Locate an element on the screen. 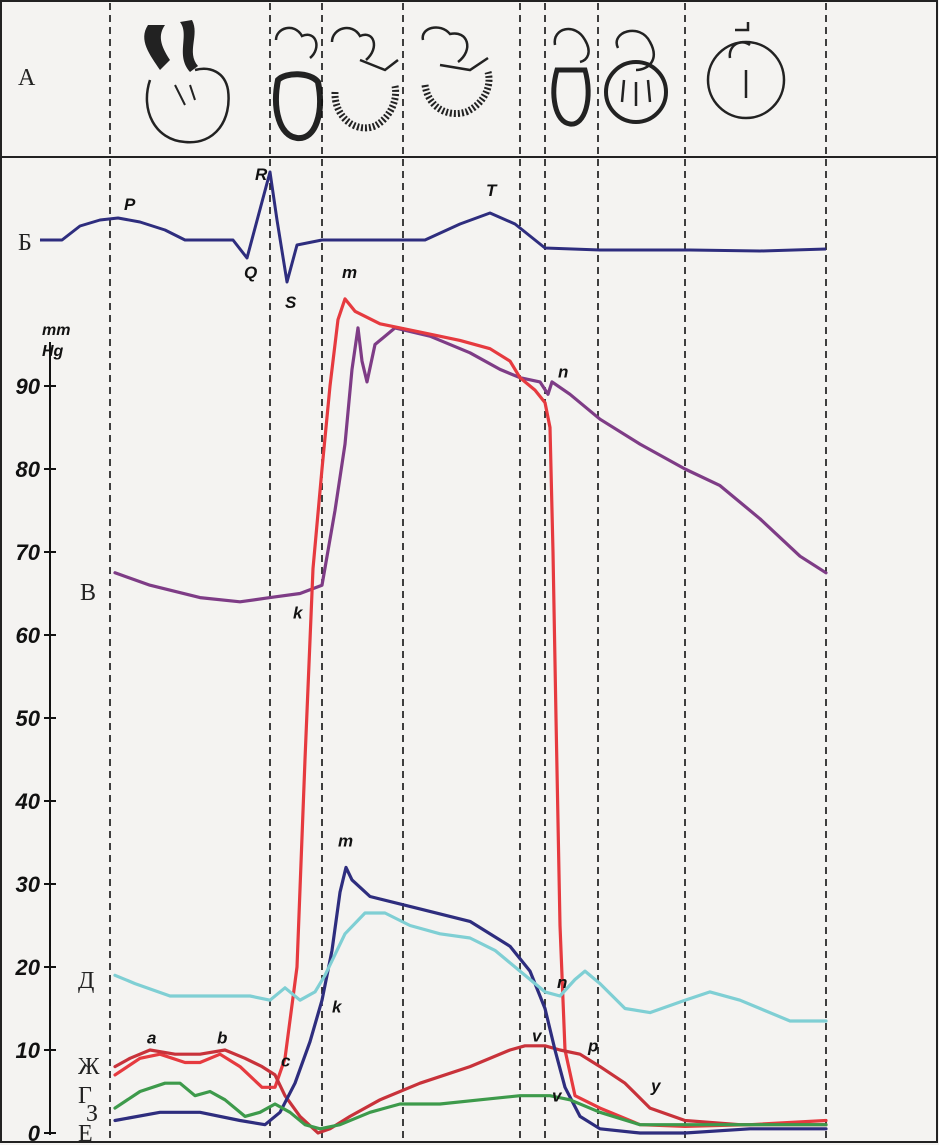  row-label-d: Д is located at coordinates (86, 981).